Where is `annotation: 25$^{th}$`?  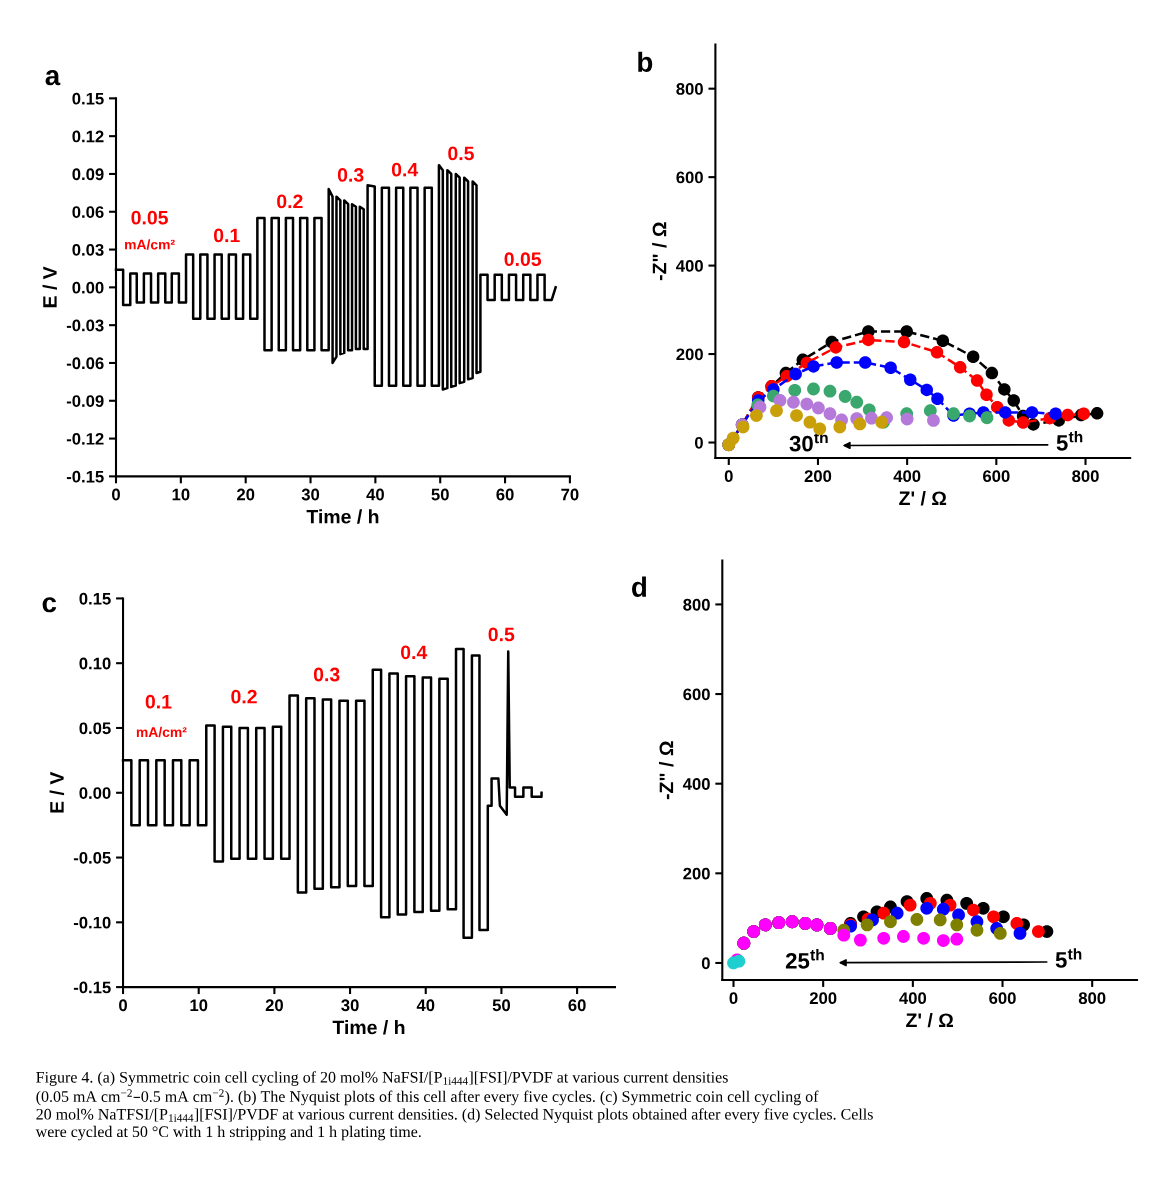 annotation: 25$^{th}$ is located at coordinates (804, 958).